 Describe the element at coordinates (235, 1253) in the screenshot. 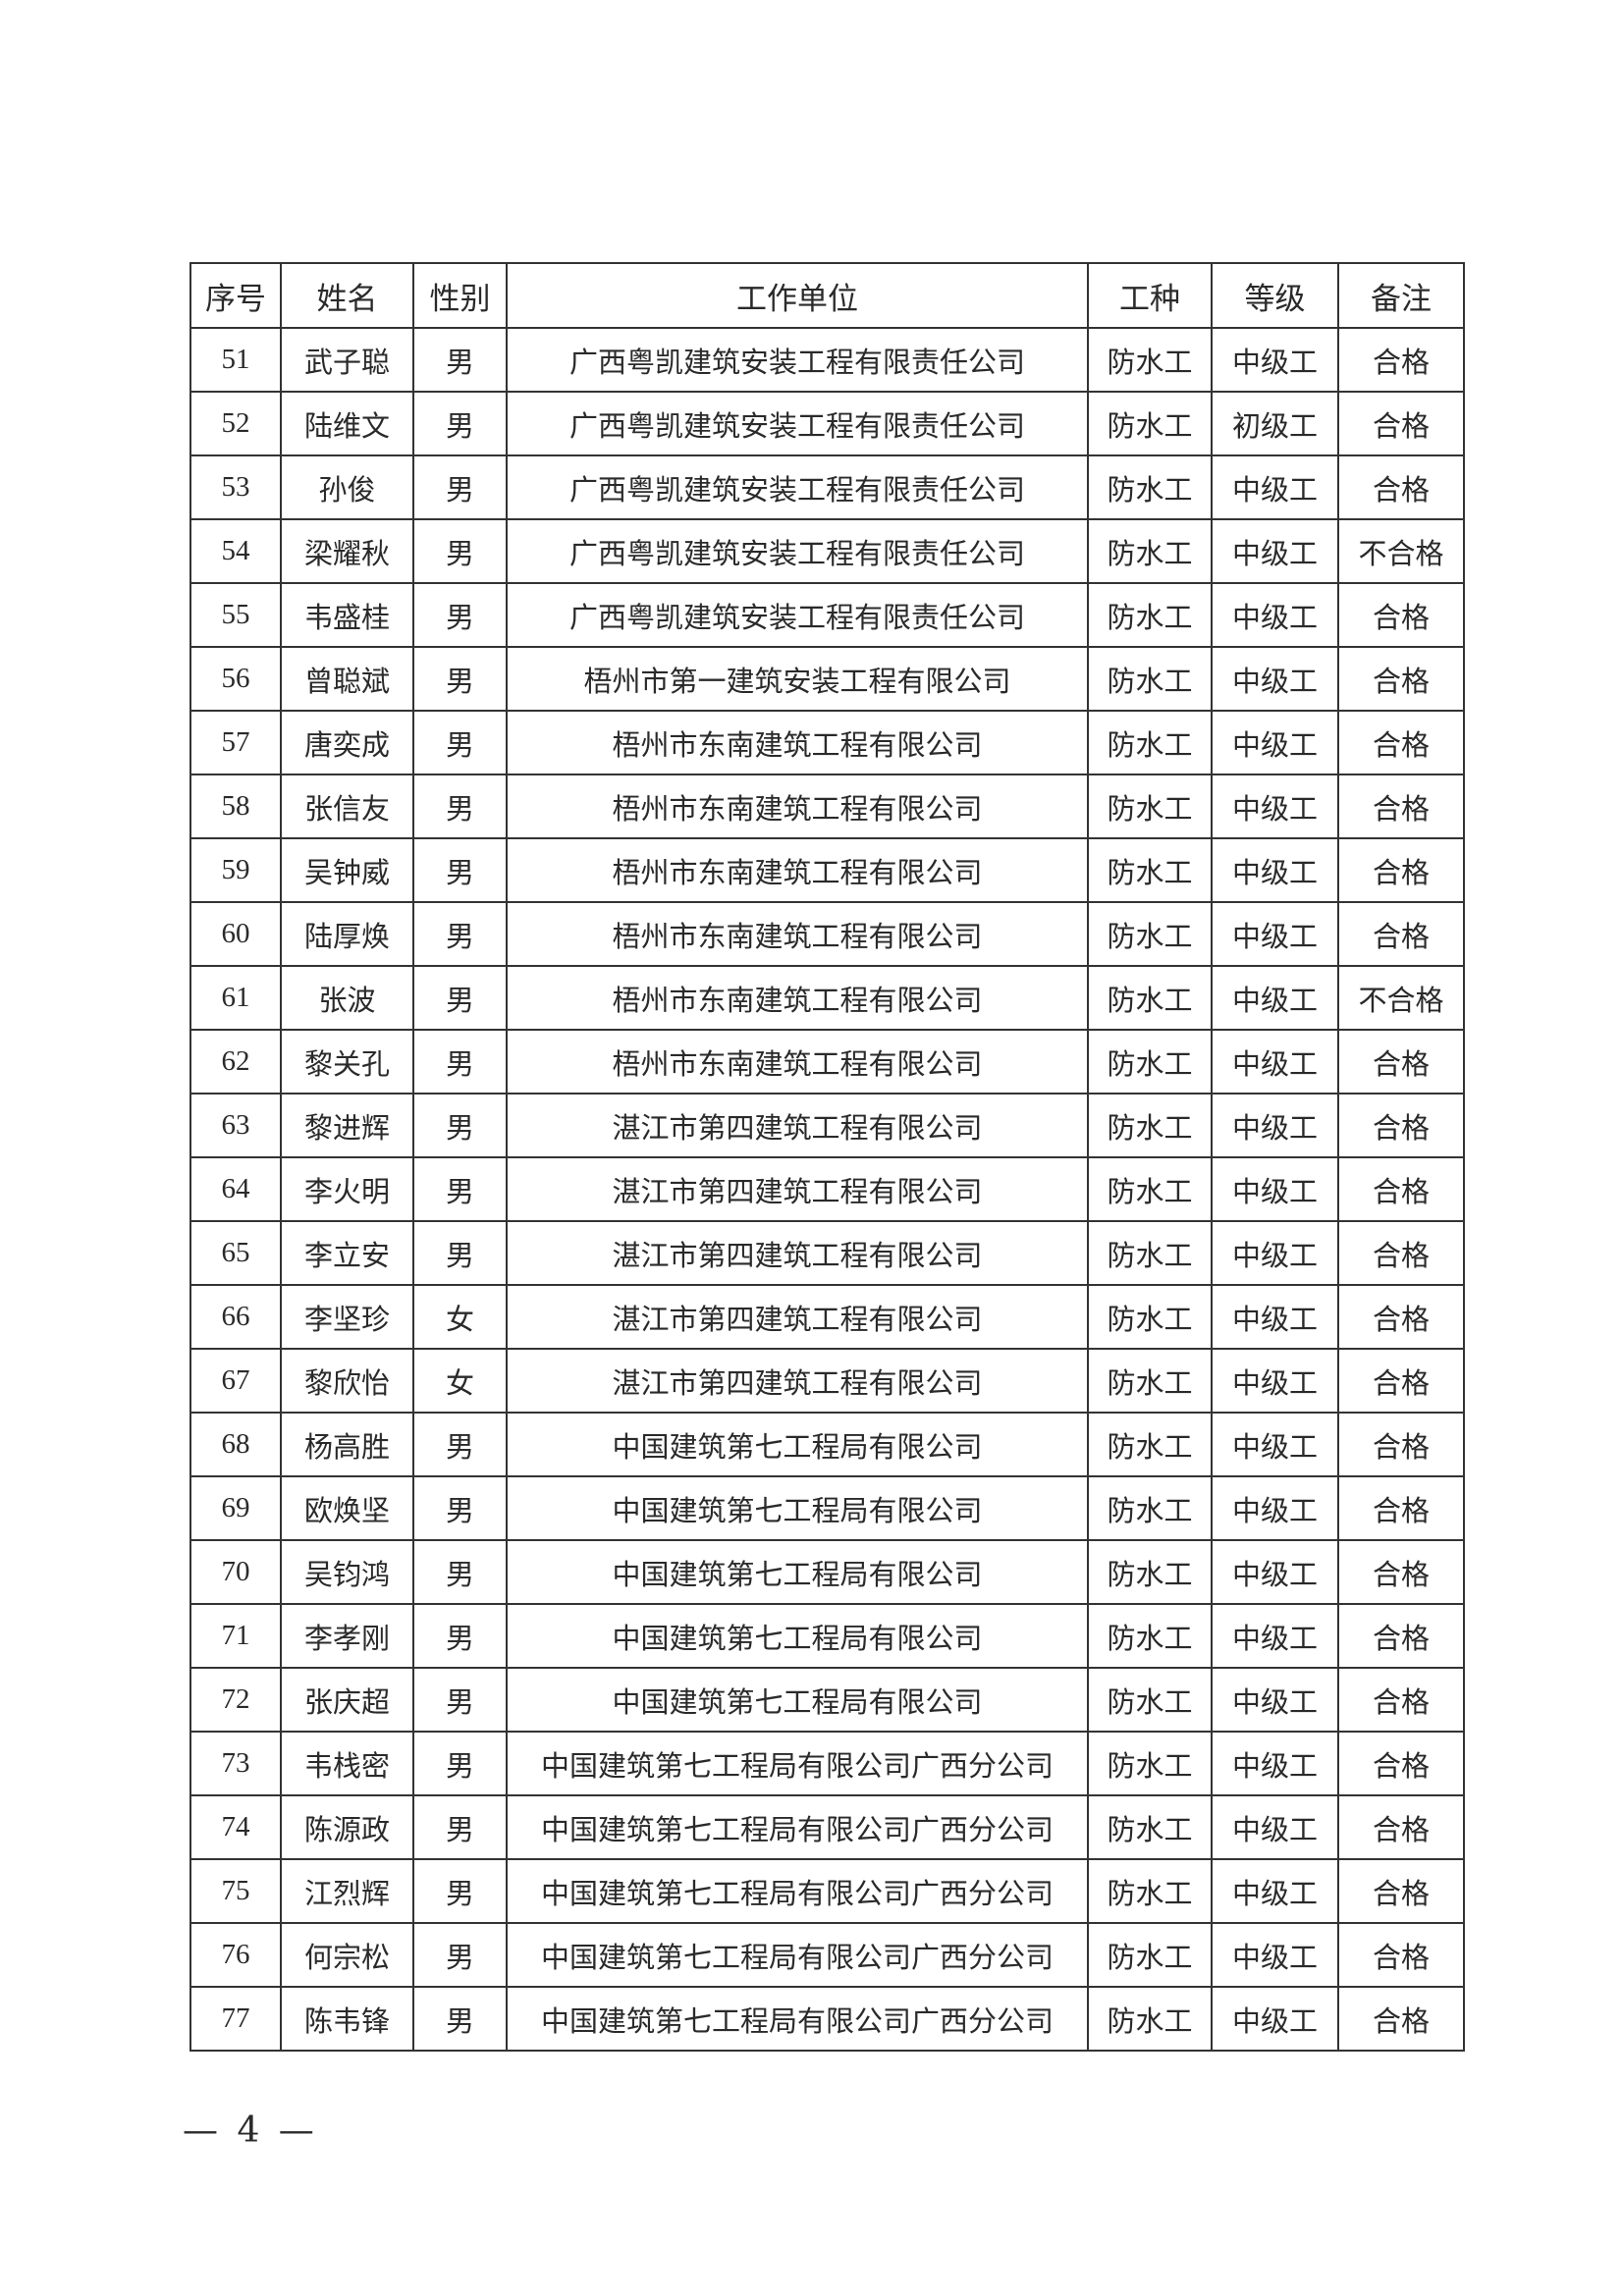

I see `cell-col-index: 65` at that location.